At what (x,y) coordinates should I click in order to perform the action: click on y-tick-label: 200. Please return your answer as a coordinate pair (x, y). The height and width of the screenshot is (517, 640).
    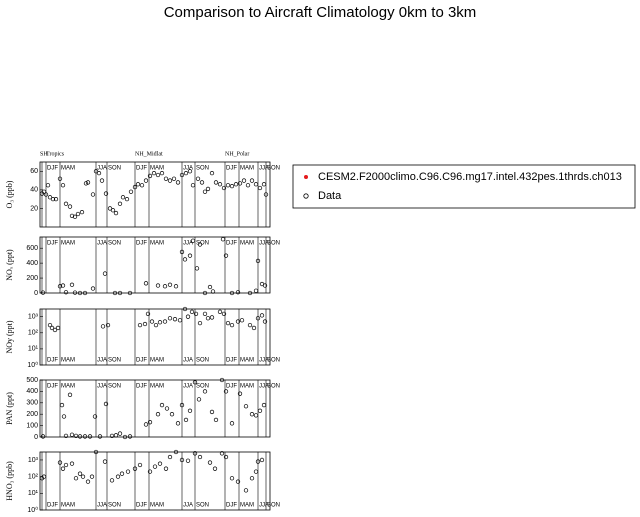
    Looking at the image, I should click on (32, 414).